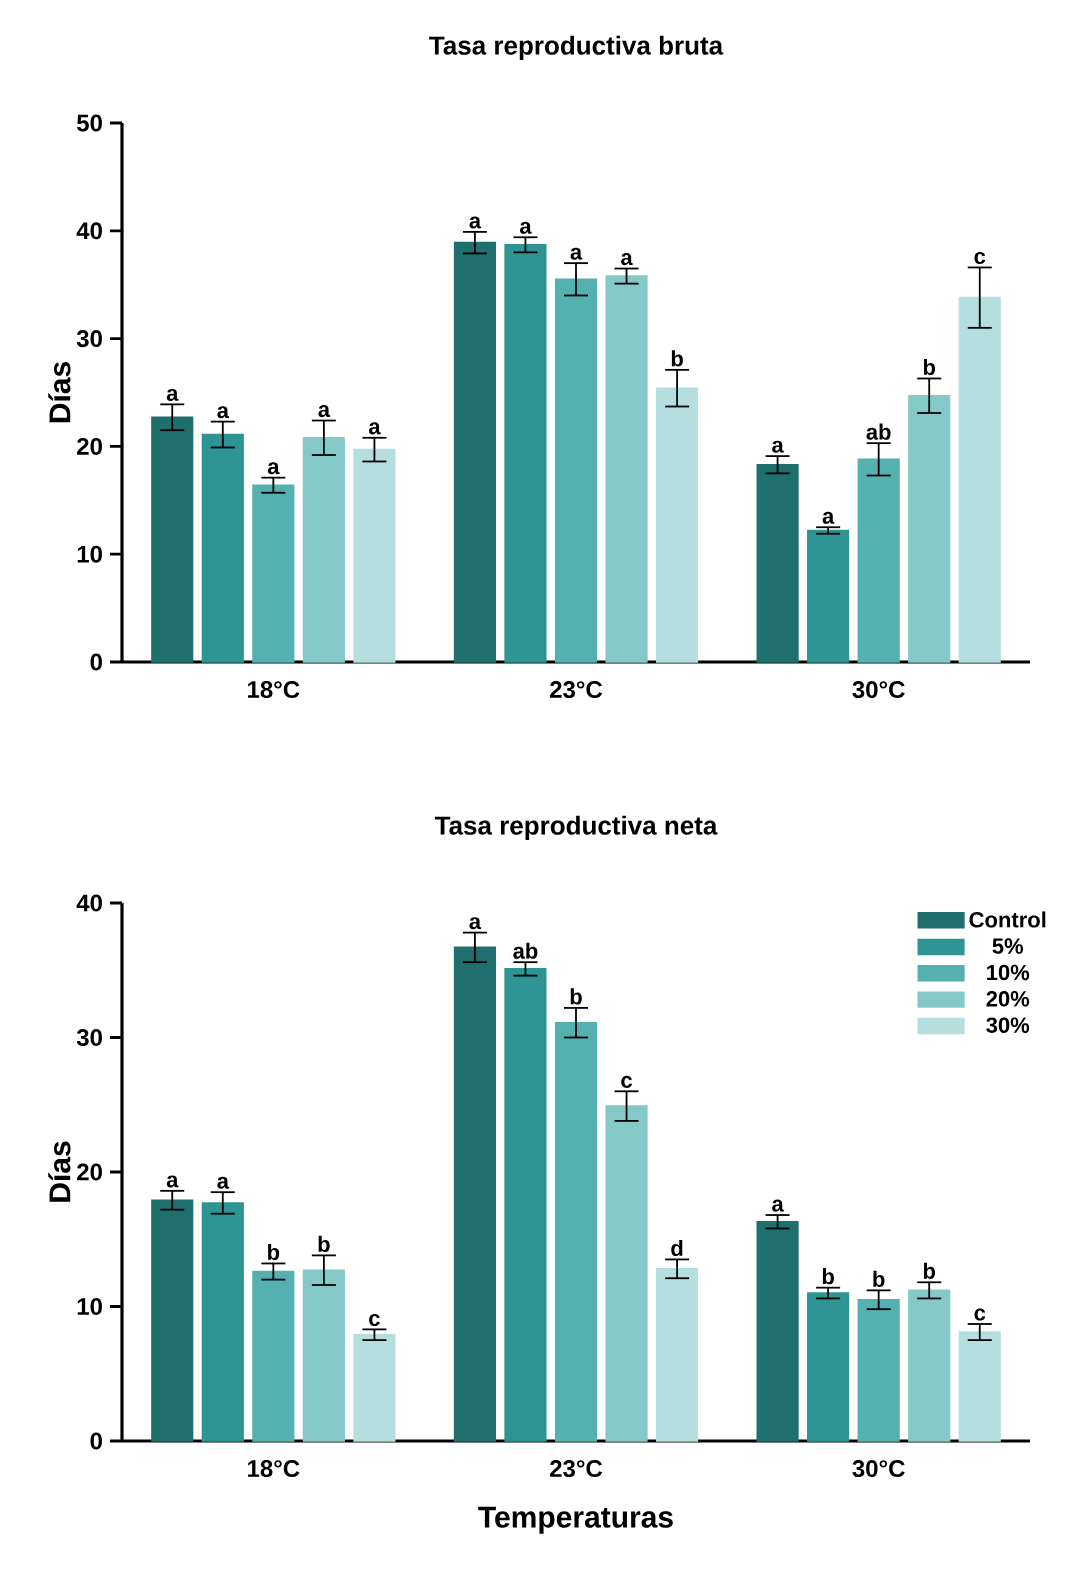 The image size is (1067, 1570). What do you see at coordinates (1007, 919) in the screenshot?
I see `legend-label: Control` at bounding box center [1007, 919].